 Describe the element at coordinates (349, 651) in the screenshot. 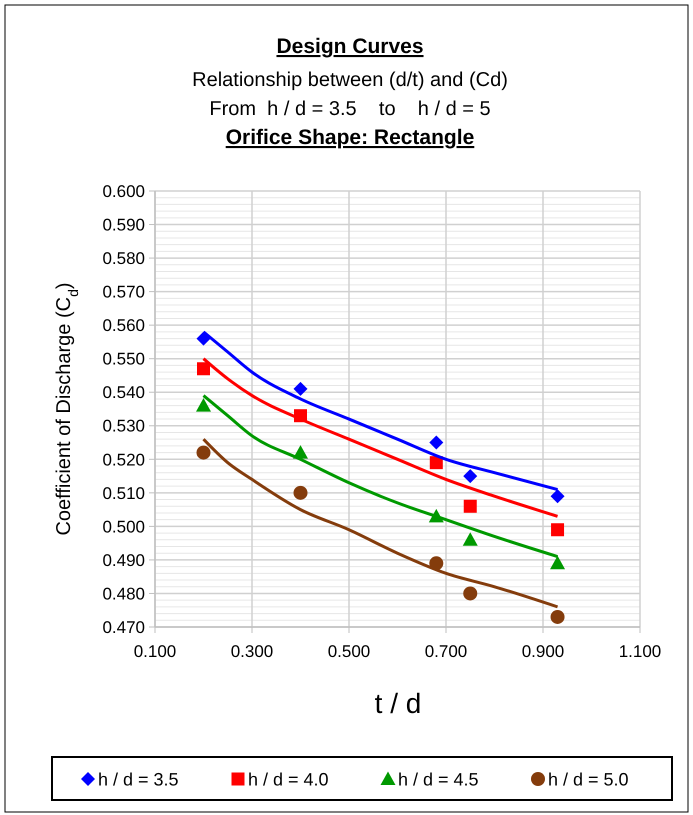

I see `x-tick-label: 0.500` at that location.